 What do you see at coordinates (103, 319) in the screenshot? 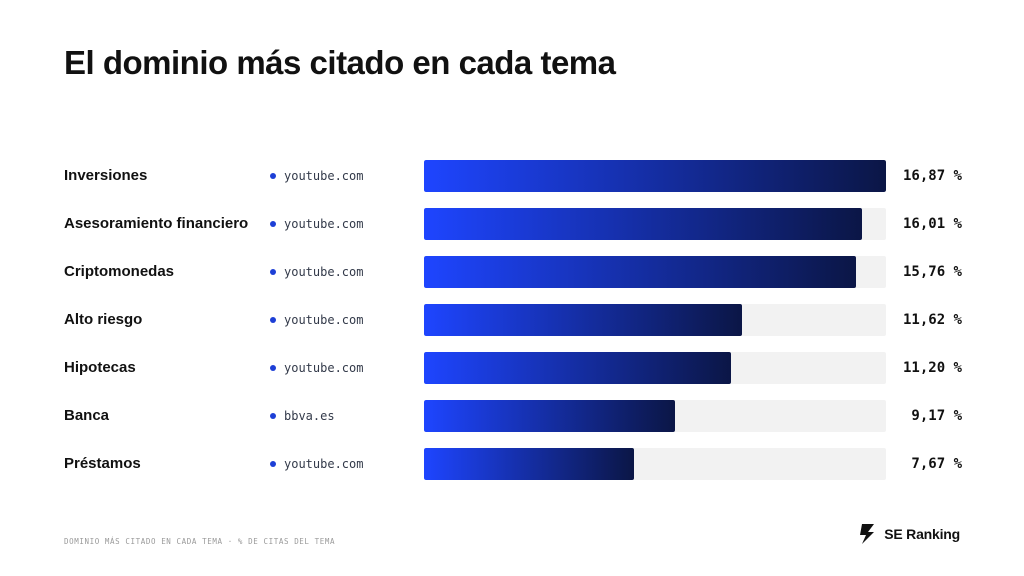
I see `category-label: Alto riesgo` at bounding box center [103, 319].